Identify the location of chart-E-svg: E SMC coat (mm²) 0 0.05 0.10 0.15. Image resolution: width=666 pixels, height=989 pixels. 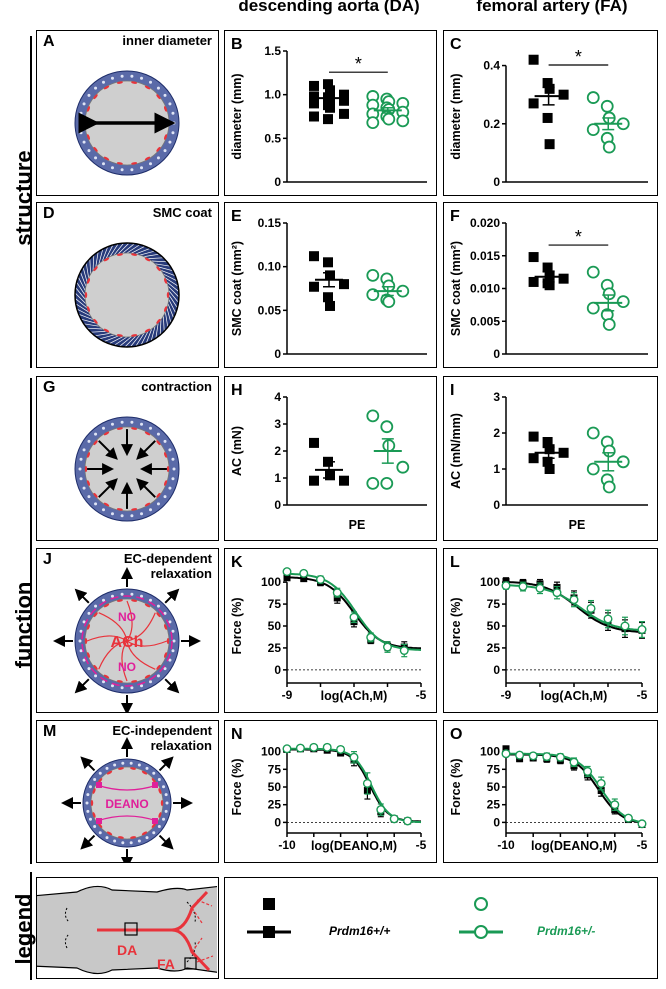
(328, 284).